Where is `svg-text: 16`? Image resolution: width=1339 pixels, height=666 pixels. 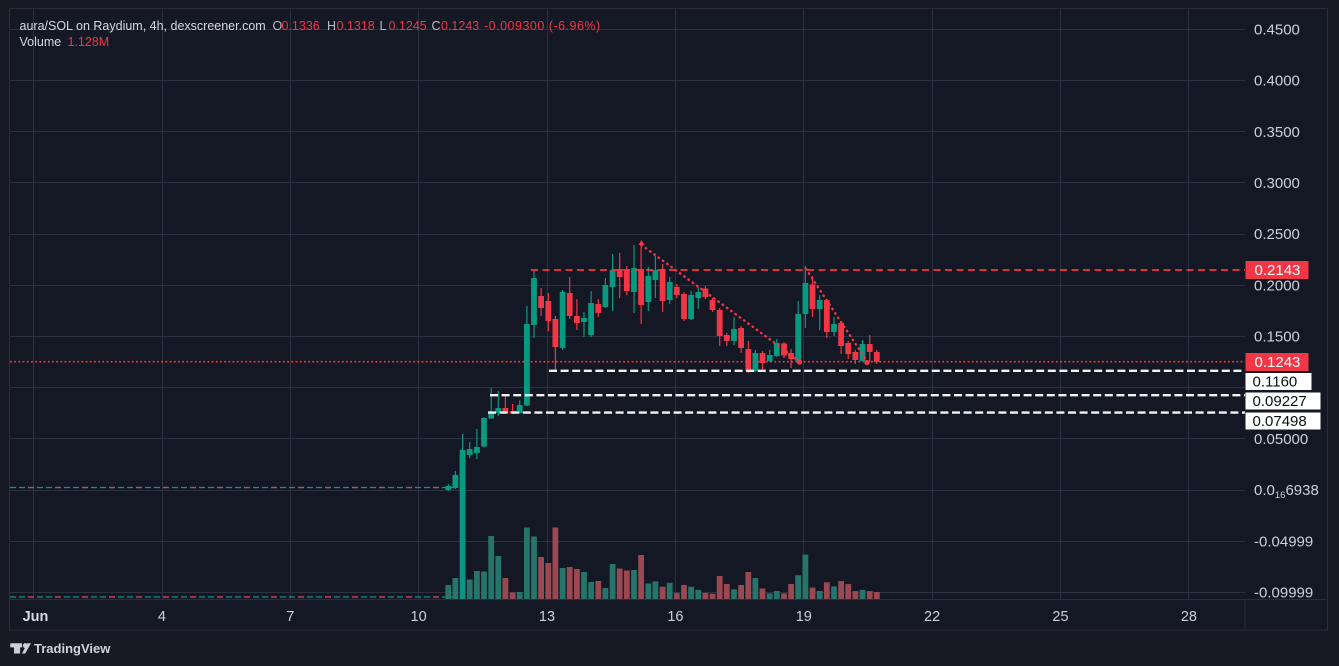
svg-text: 16 is located at coordinates (675, 617).